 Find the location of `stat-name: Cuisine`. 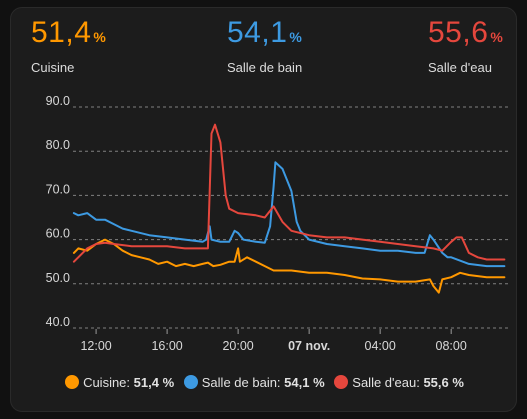

stat-name: Cuisine is located at coordinates (53, 67).